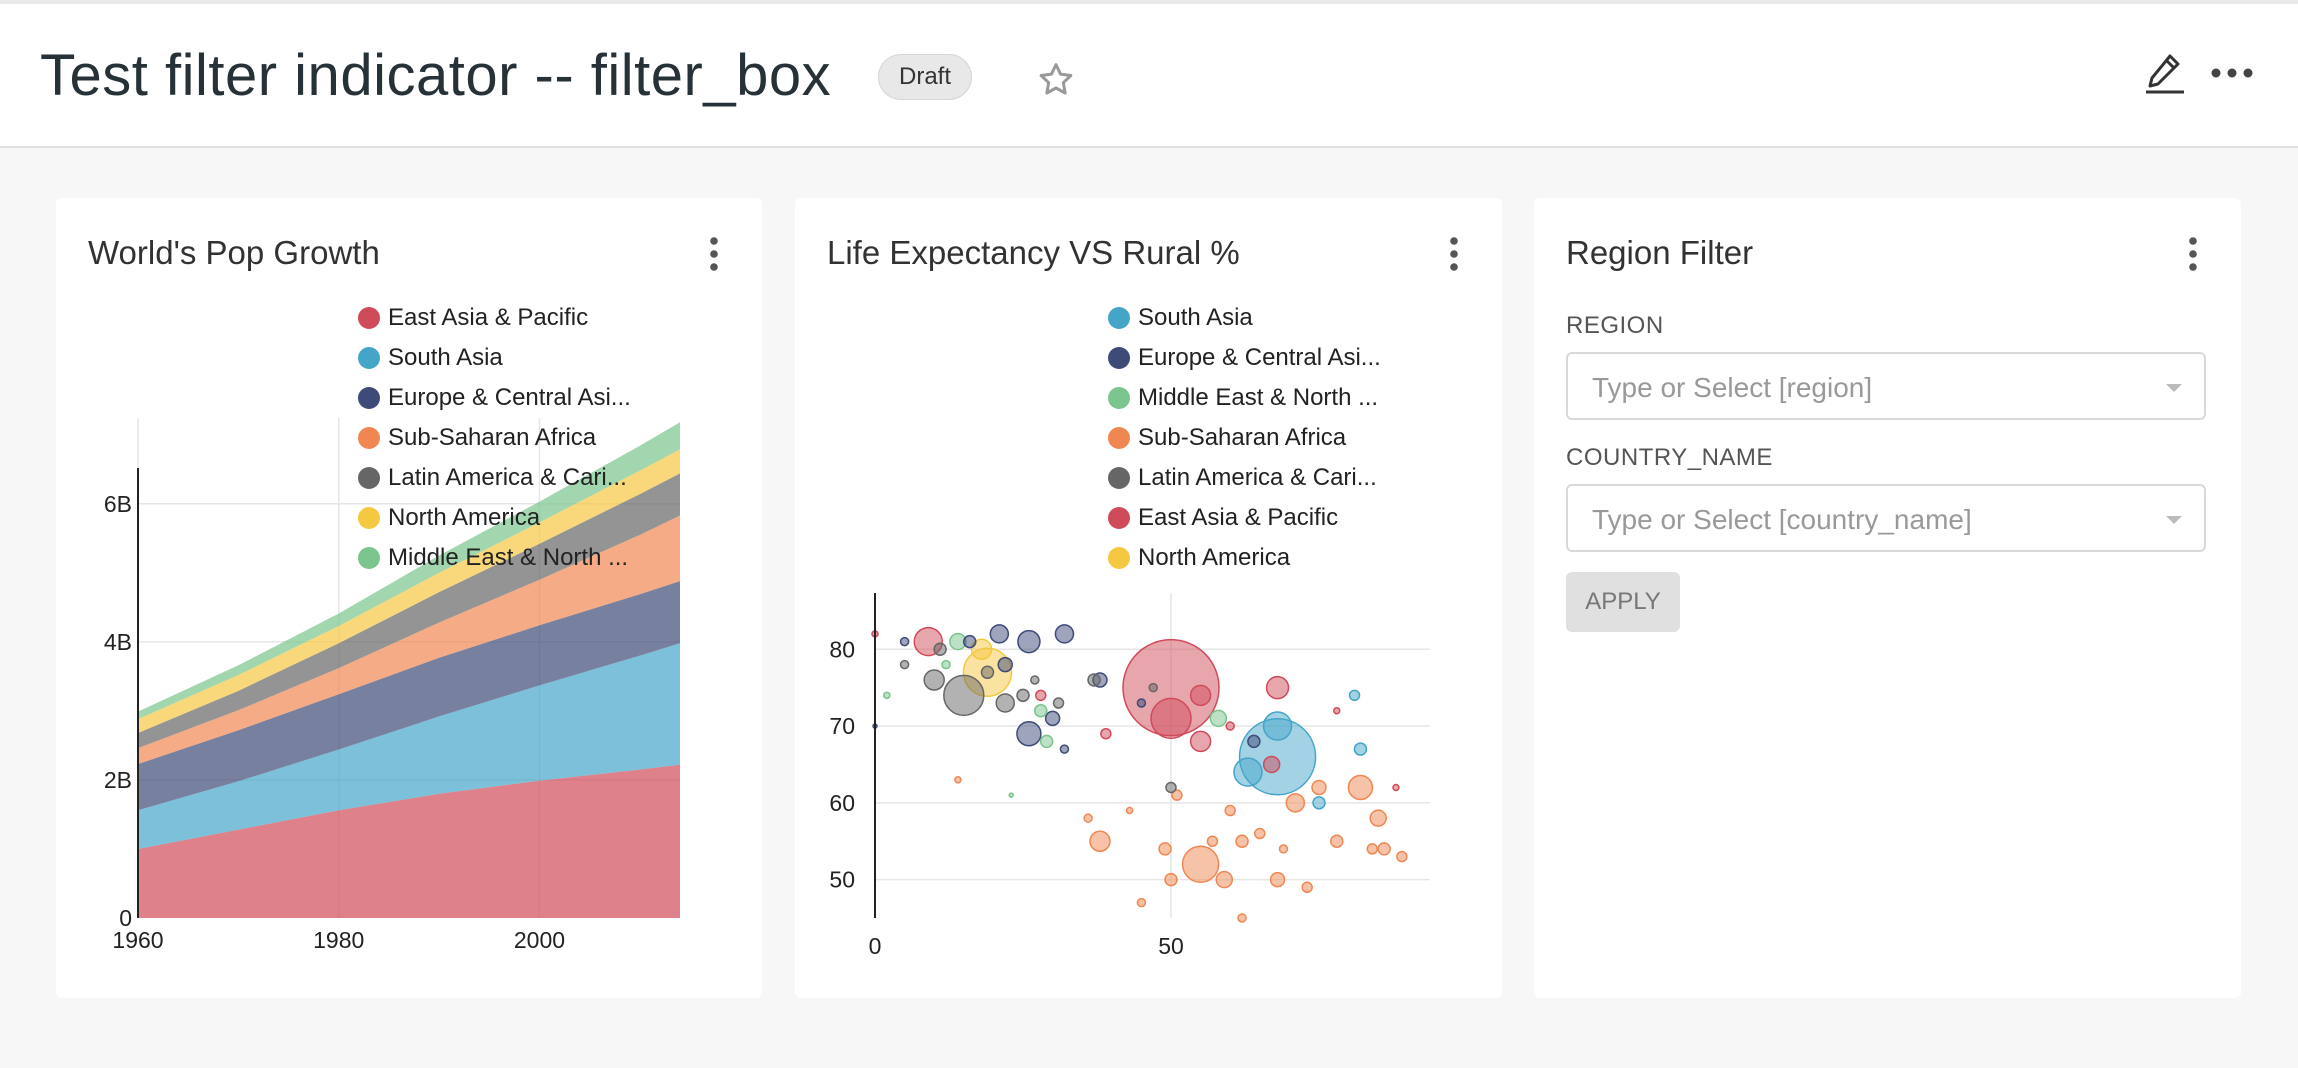 This screenshot has height=1068, width=2298. Describe the element at coordinates (875, 946) in the screenshot. I see `x-tick-label: 0` at that location.